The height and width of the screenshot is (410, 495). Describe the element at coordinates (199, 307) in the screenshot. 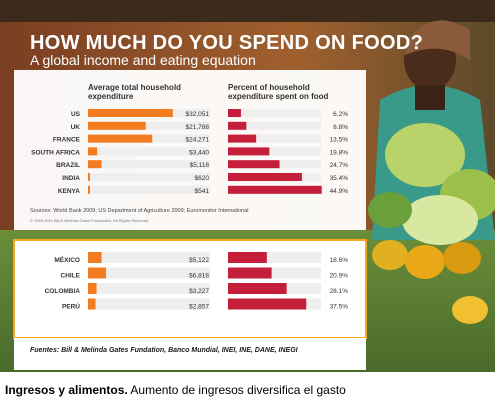

I see `data-label: $2,857` at that location.